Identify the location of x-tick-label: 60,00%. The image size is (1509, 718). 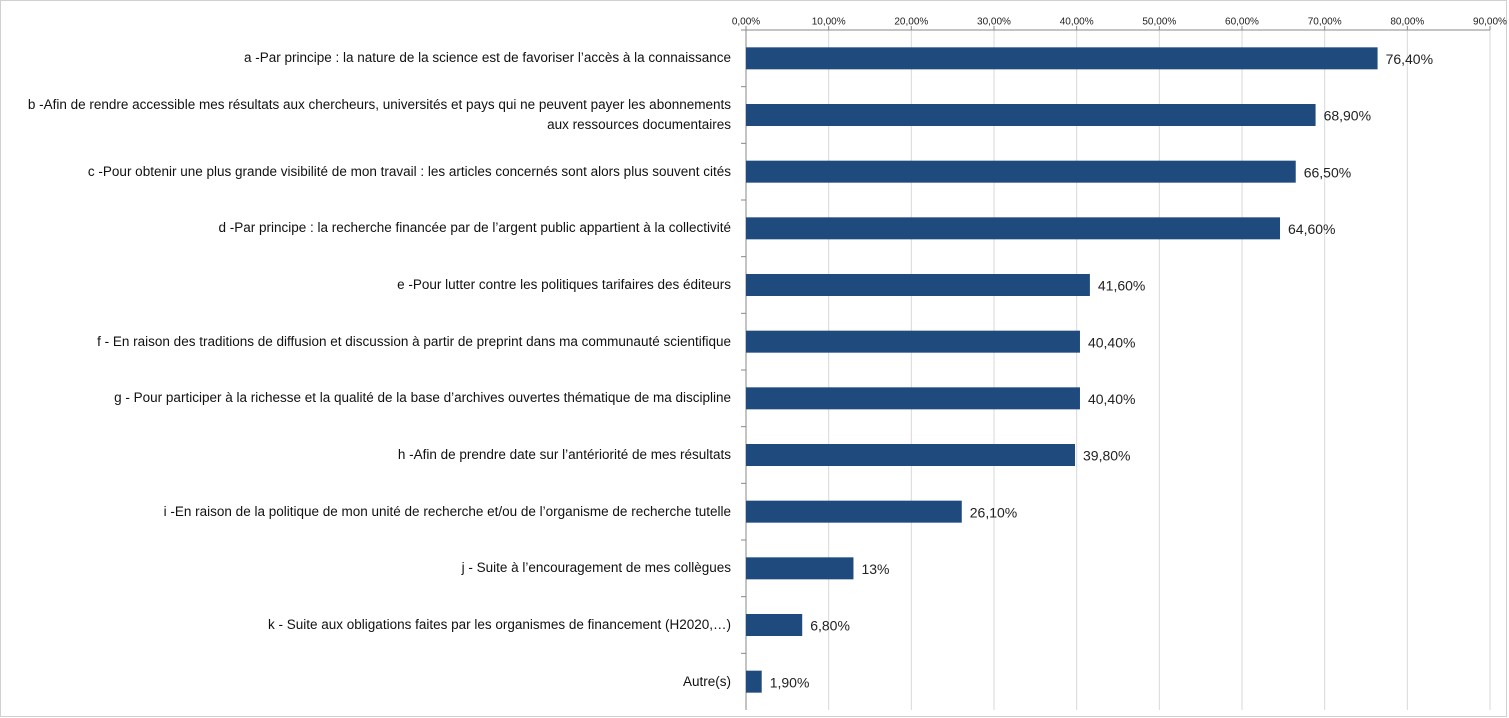
(1242, 22).